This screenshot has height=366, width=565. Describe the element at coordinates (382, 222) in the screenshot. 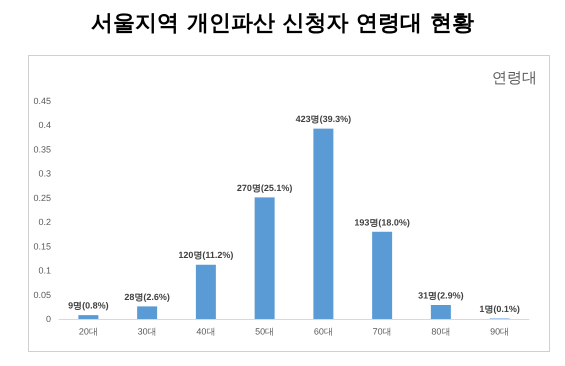

I see `data-label: 193명(18.0%)` at that location.